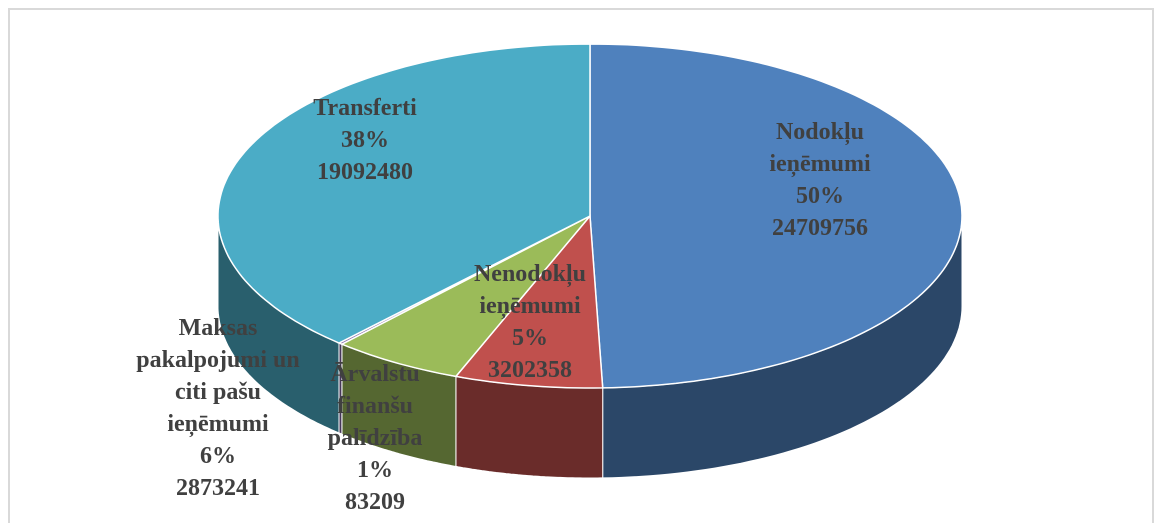  I want to click on label-name: Transferti, so click(365, 108).